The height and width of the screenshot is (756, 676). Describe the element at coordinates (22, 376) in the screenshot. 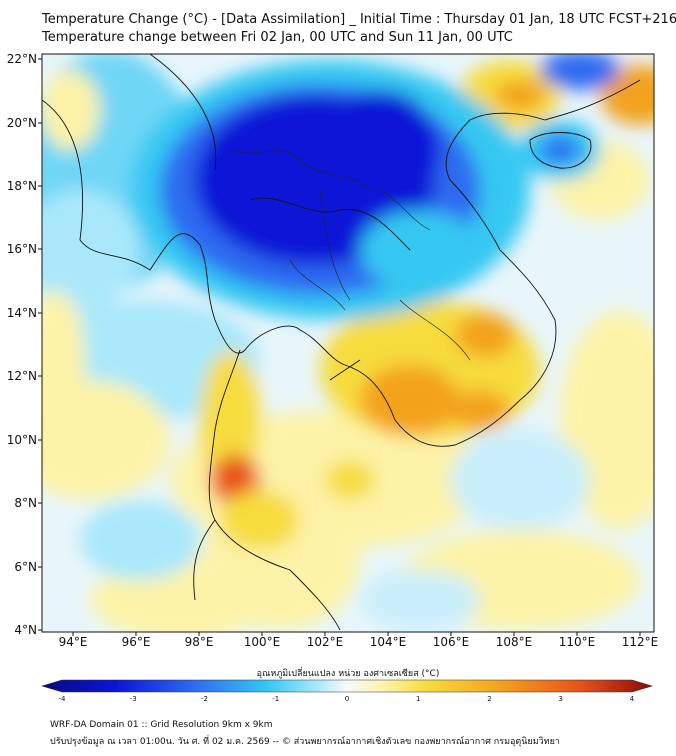

I see `lat-label: 12°N` at that location.